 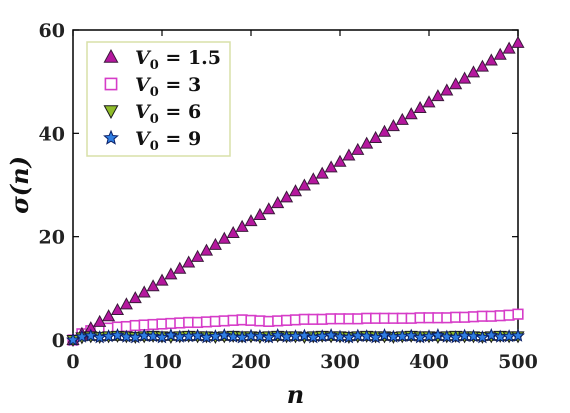 I want to click on legend-label: V0 = 3, so click(x=168, y=87).